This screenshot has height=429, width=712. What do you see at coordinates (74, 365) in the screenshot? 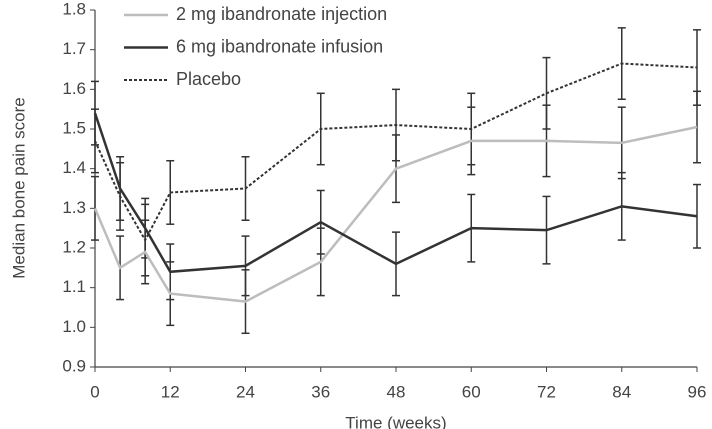
I see `y-tick-label: 0.9` at bounding box center [74, 365].